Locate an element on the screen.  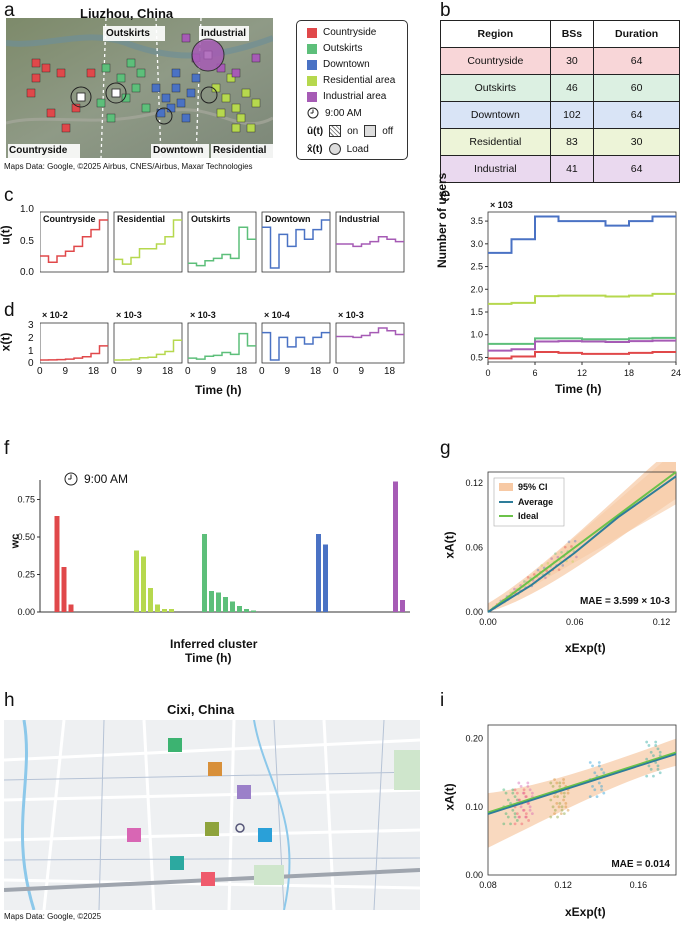
map-roads is located at coordinates (212, 815).